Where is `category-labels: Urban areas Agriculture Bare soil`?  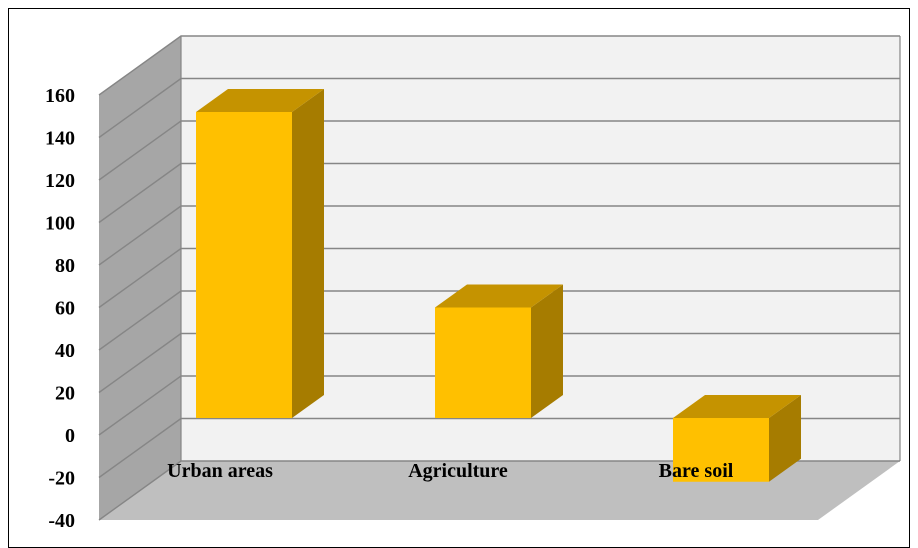
category-labels: Urban areas Agriculture Bare soil is located at coordinates (450, 471).